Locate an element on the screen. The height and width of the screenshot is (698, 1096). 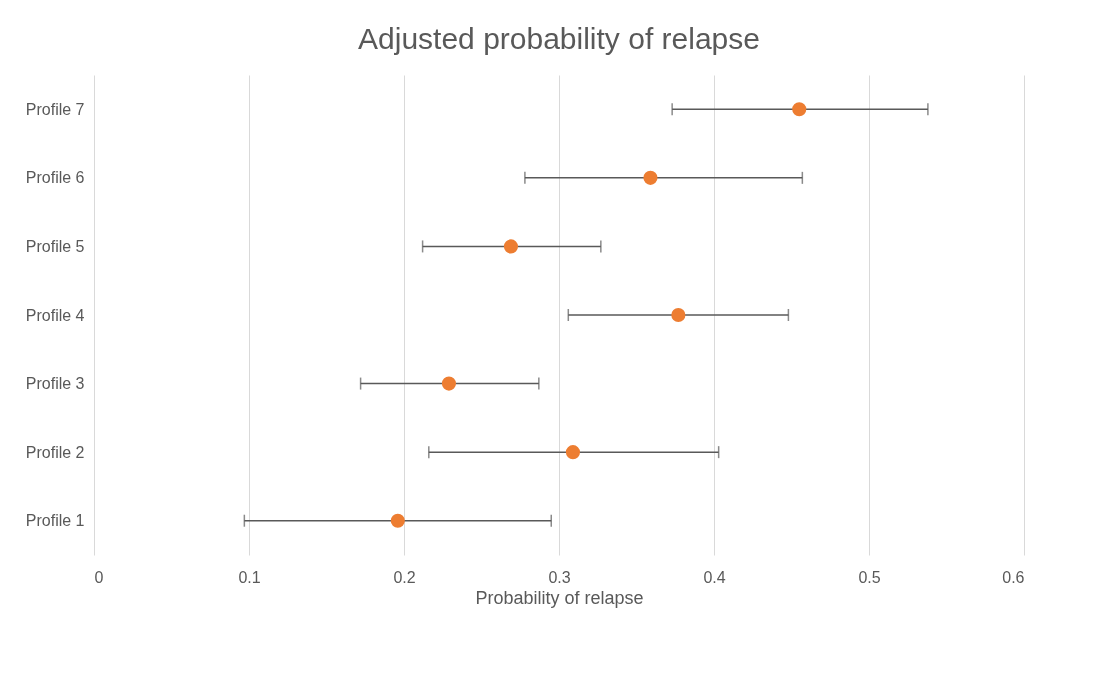
x-tick-label: 0.6 is located at coordinates (1013, 577).